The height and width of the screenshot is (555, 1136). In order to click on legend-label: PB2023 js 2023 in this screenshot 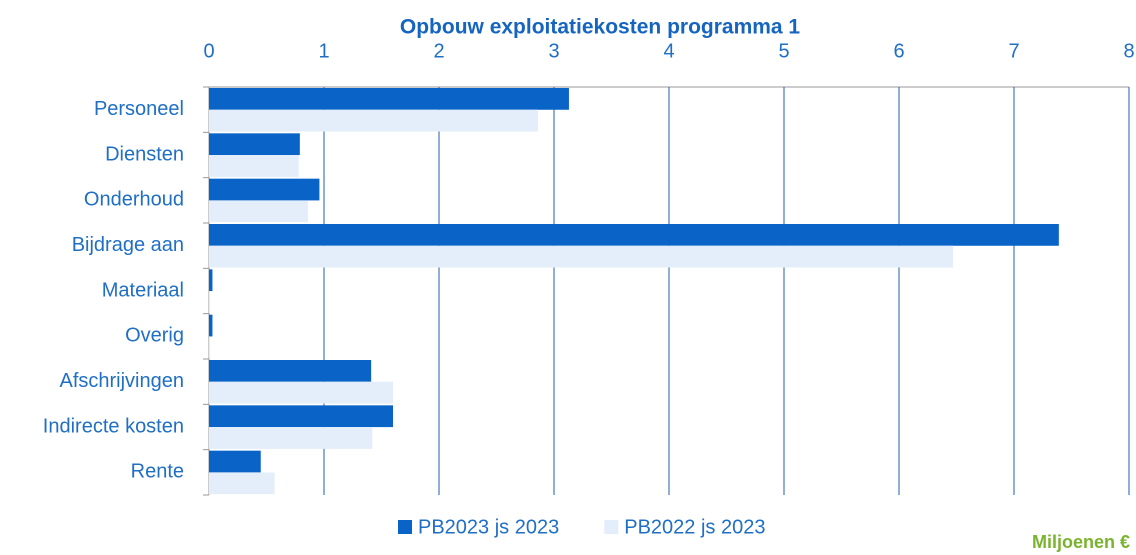, I will do `click(488, 527)`.